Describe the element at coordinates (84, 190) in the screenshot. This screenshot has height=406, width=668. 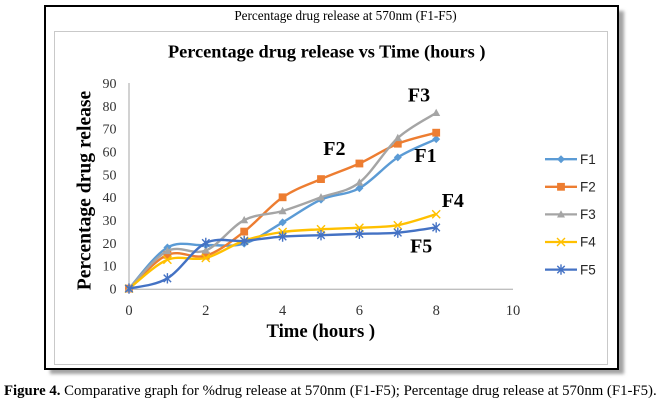
I see `svg-text: Percentage drug release` at that location.